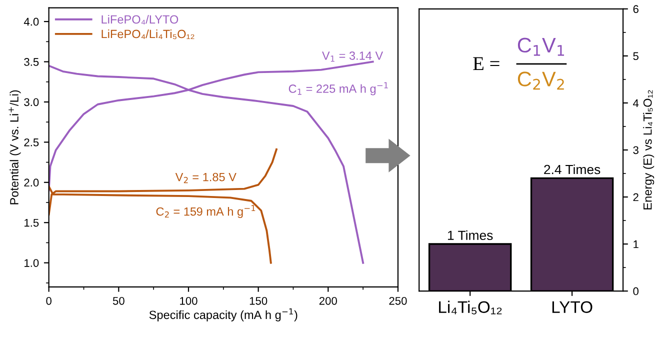 The height and width of the screenshot is (342, 660). Describe the element at coordinates (31, 142) in the screenshot. I see `y-tick-label: 2.5` at that location.